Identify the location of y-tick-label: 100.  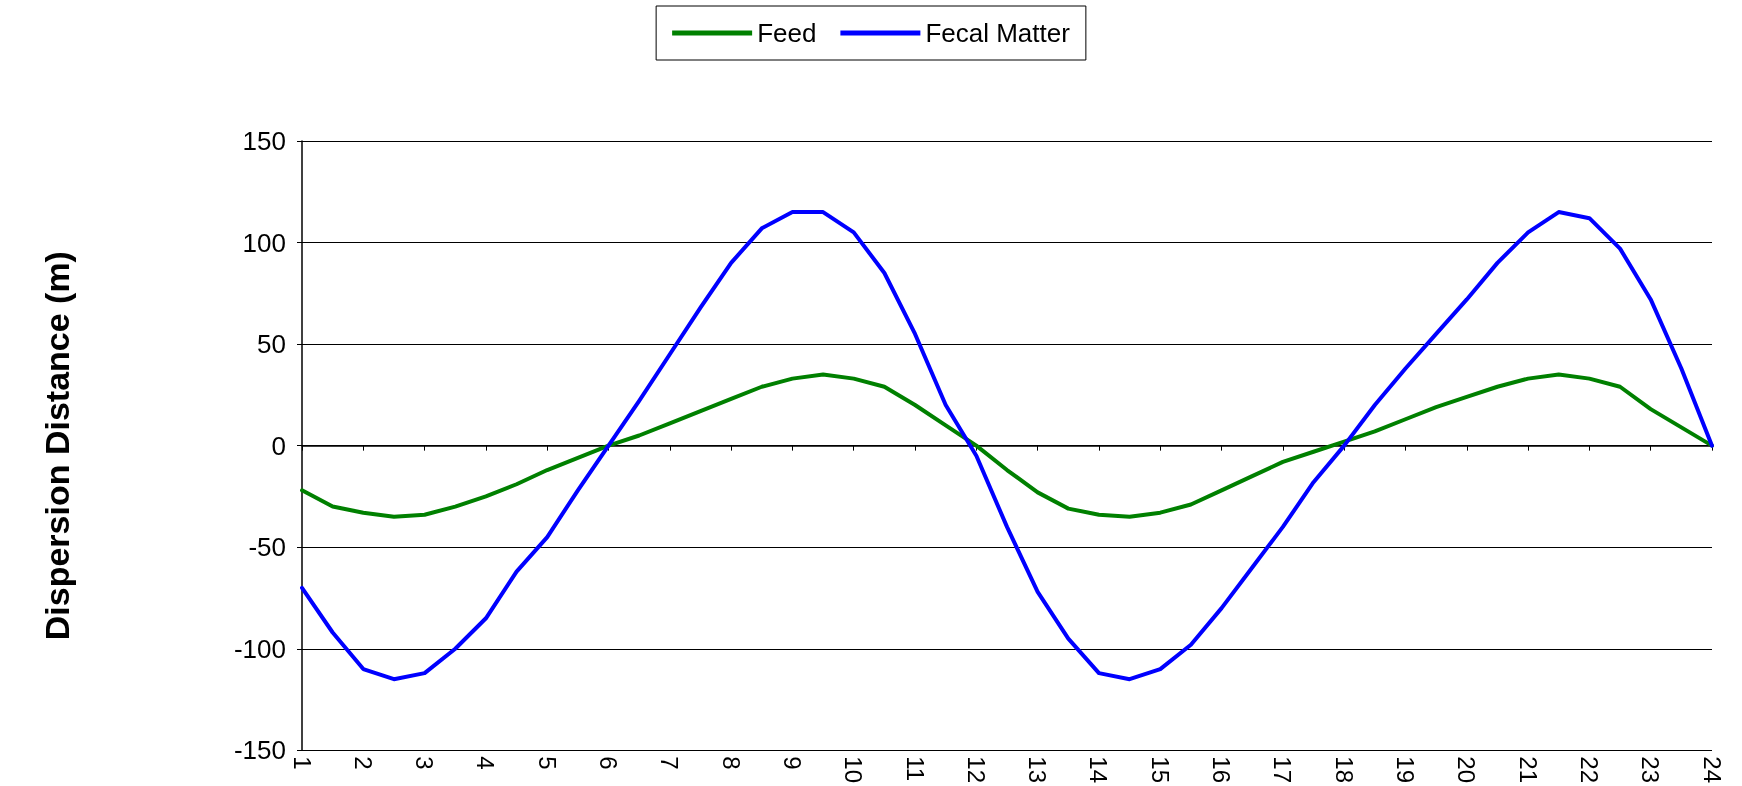
(264, 242).